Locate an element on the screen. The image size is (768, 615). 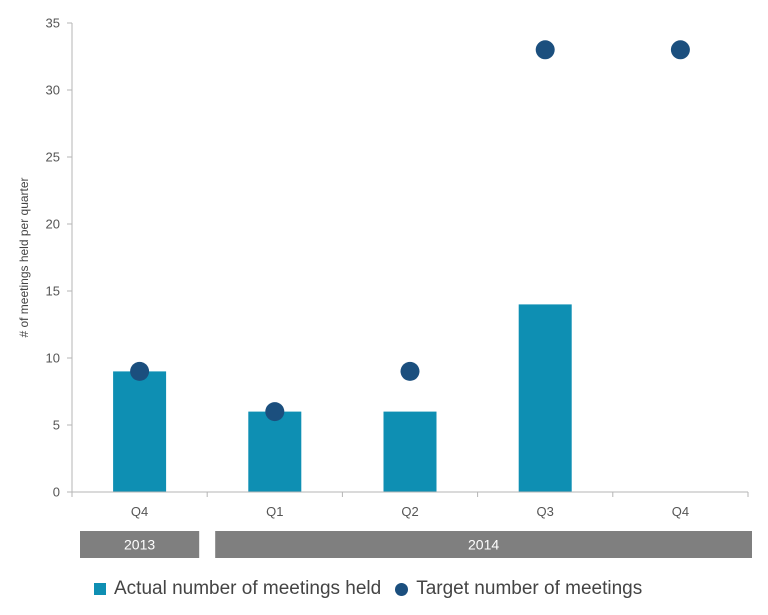
y-tick-label: 15 is located at coordinates (53, 291).